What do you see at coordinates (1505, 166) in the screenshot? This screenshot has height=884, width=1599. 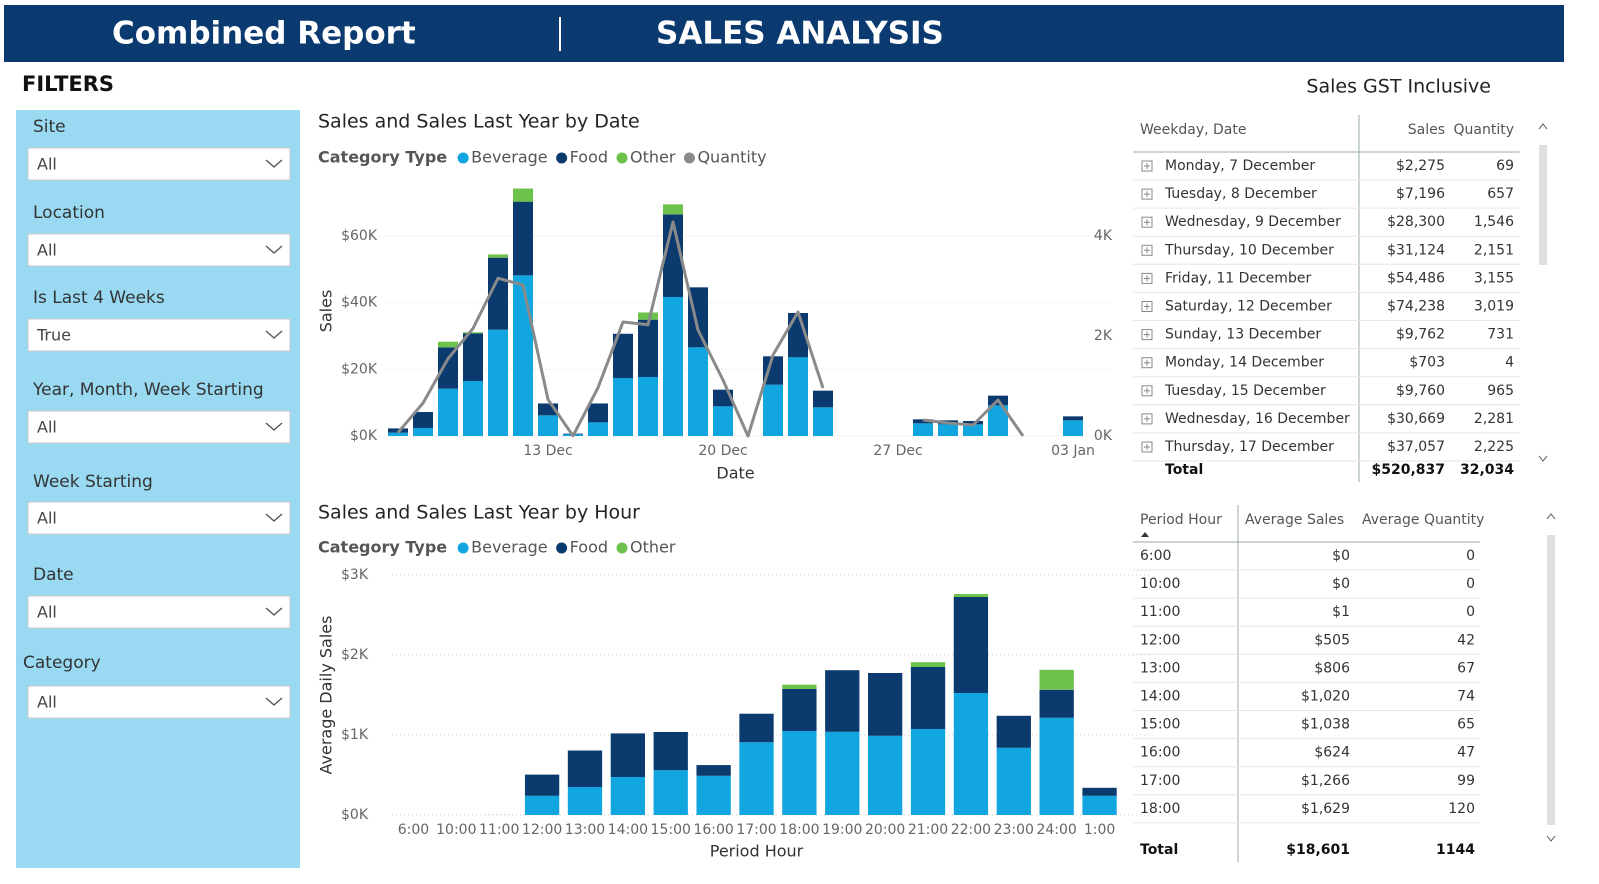 I see `table-cell: 69` at bounding box center [1505, 166].